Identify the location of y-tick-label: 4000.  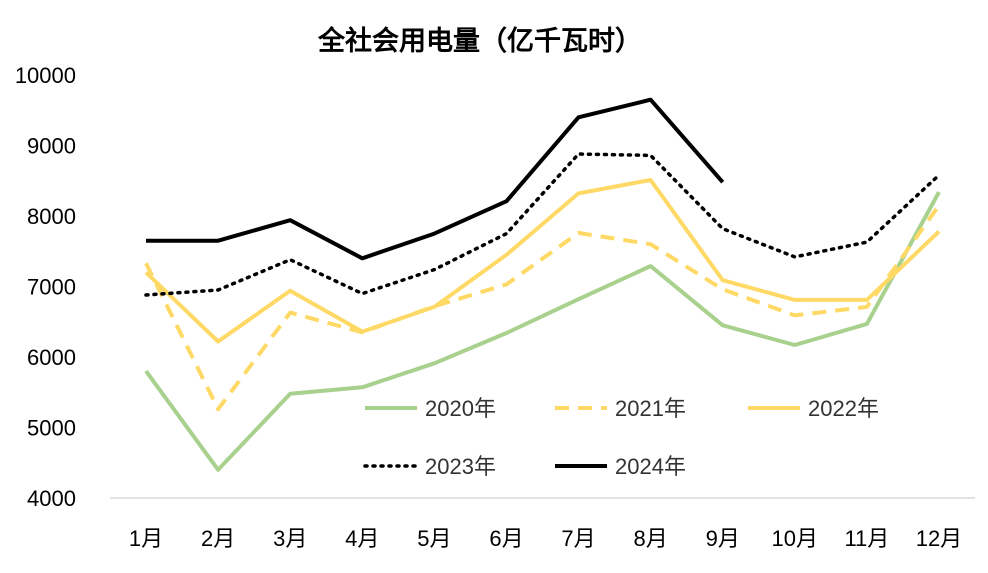
(51, 498).